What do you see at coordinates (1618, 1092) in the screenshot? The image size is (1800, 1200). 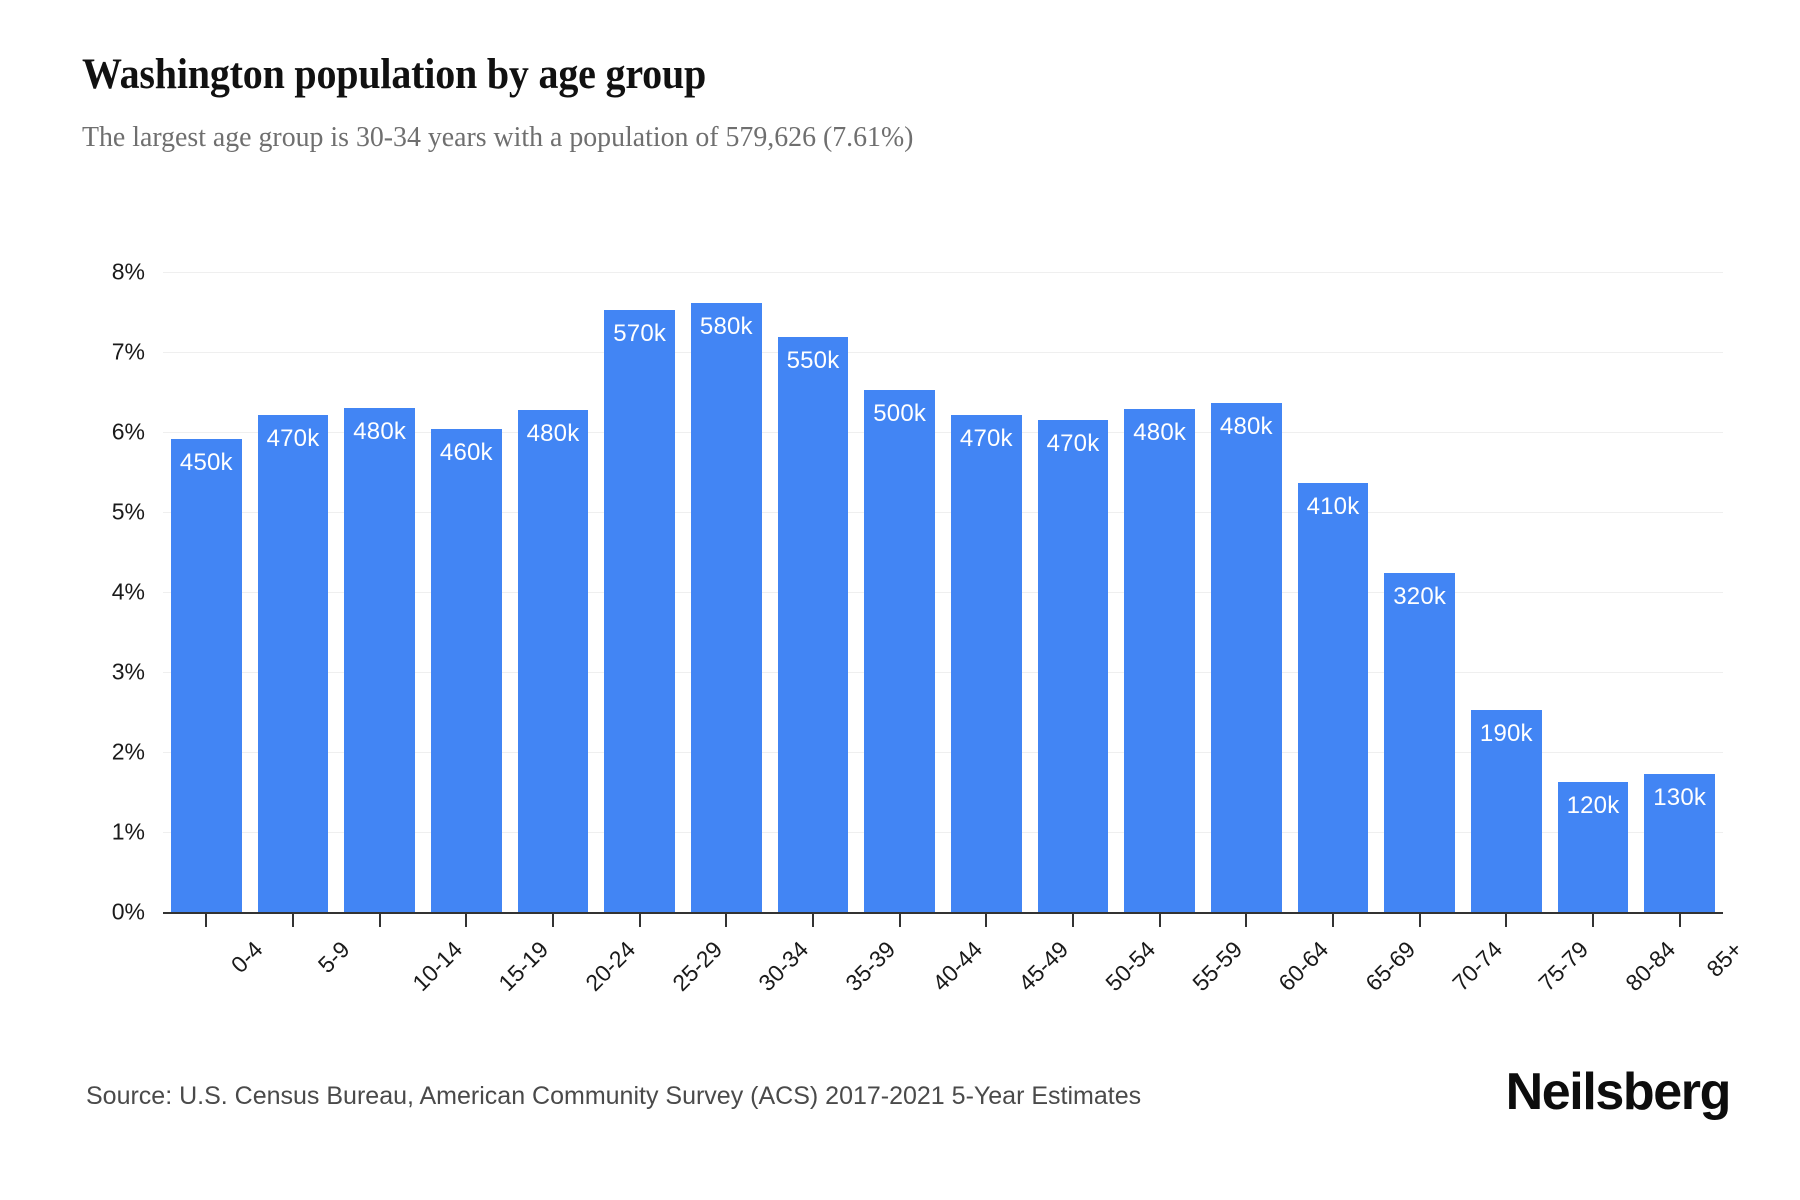 I see `brand-logo: Neilsberg` at bounding box center [1618, 1092].